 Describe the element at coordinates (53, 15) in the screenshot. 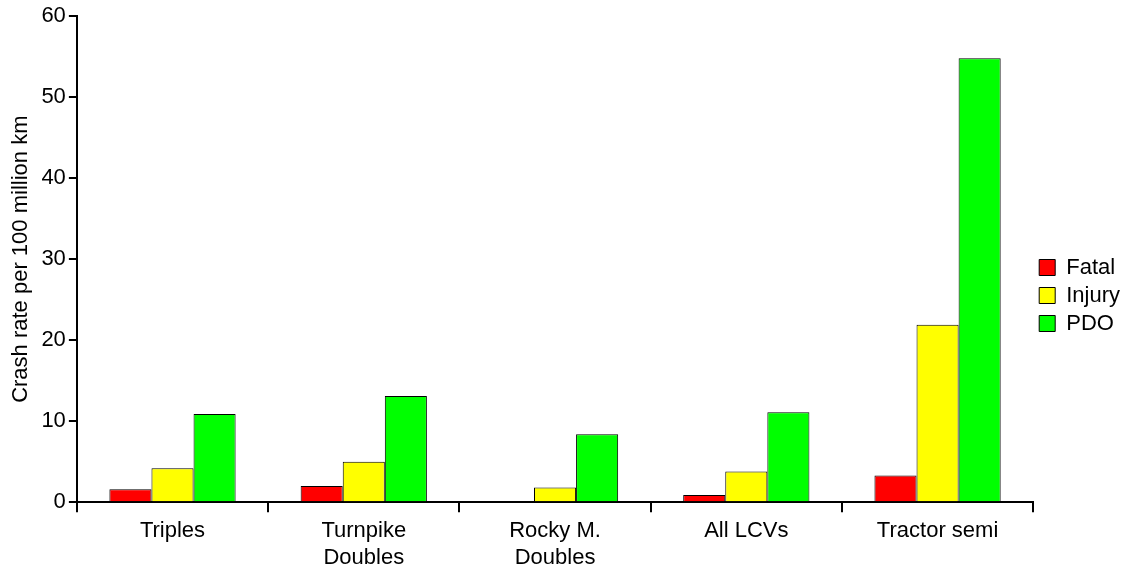

I see `y-tick-label: 60` at that location.